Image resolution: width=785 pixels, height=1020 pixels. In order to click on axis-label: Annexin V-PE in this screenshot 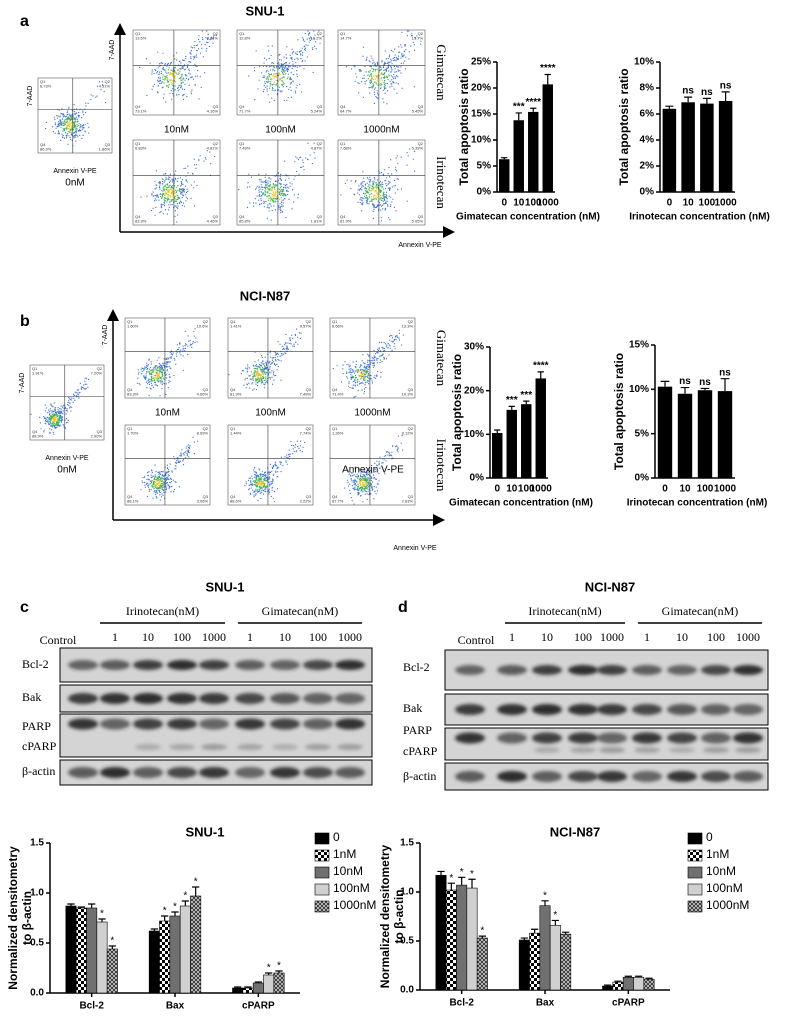, I will do `click(75, 171)`.